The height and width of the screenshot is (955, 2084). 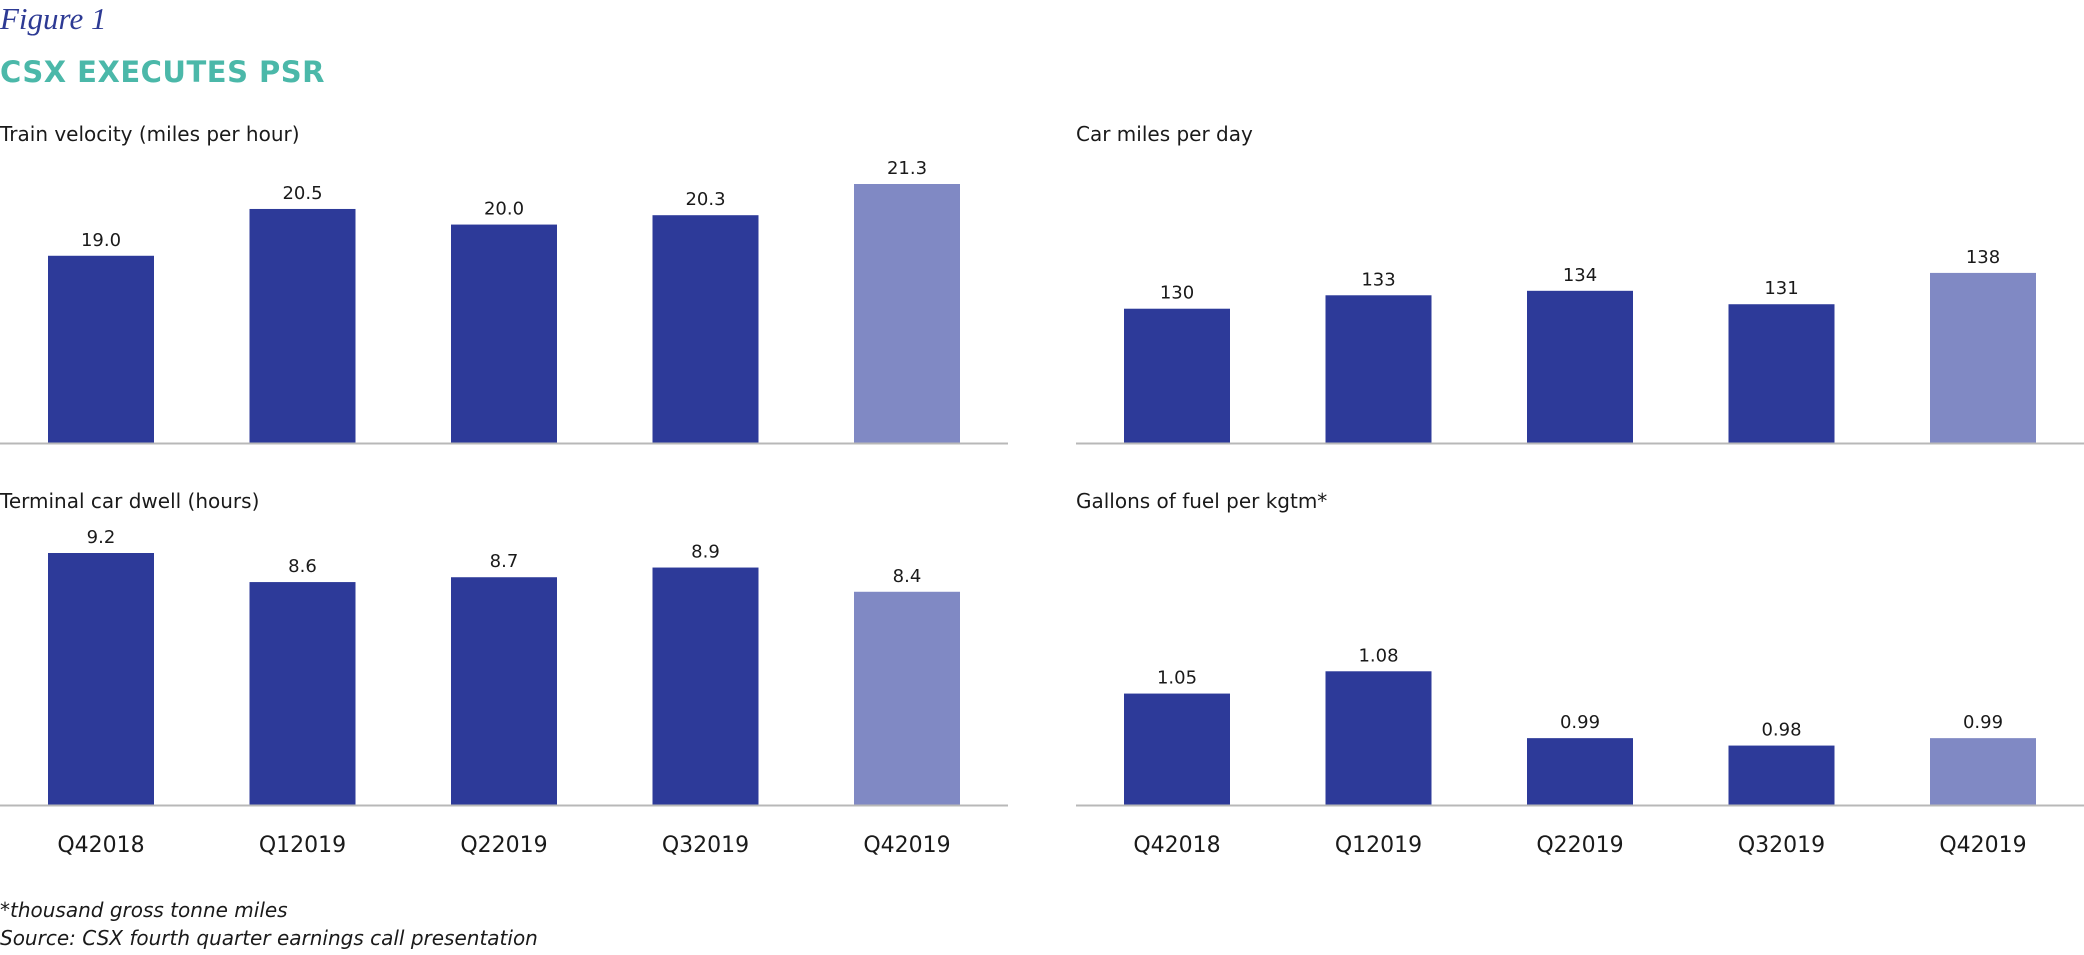 What do you see at coordinates (907, 576) in the screenshot?
I see `data-label-2-4: 8.4` at bounding box center [907, 576].